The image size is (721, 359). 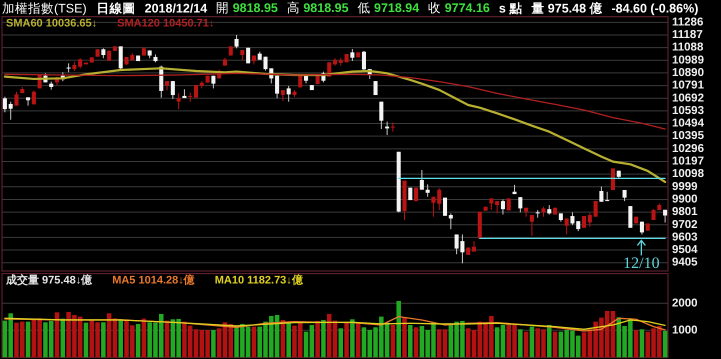 I want to click on y-tick-label: 10791, so click(x=688, y=86).